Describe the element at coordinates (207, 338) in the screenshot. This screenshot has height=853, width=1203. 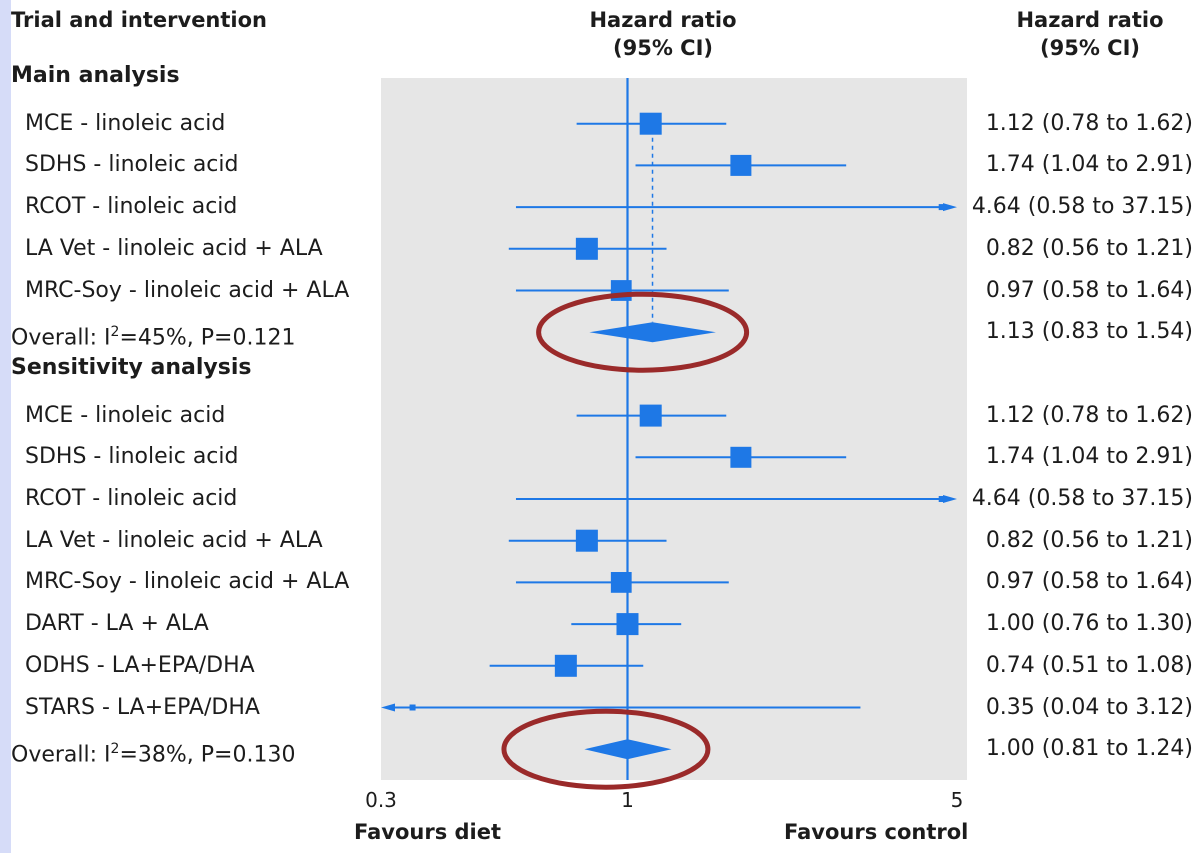
I see `overall-label-suffix: =45%, P=0.121` at that location.